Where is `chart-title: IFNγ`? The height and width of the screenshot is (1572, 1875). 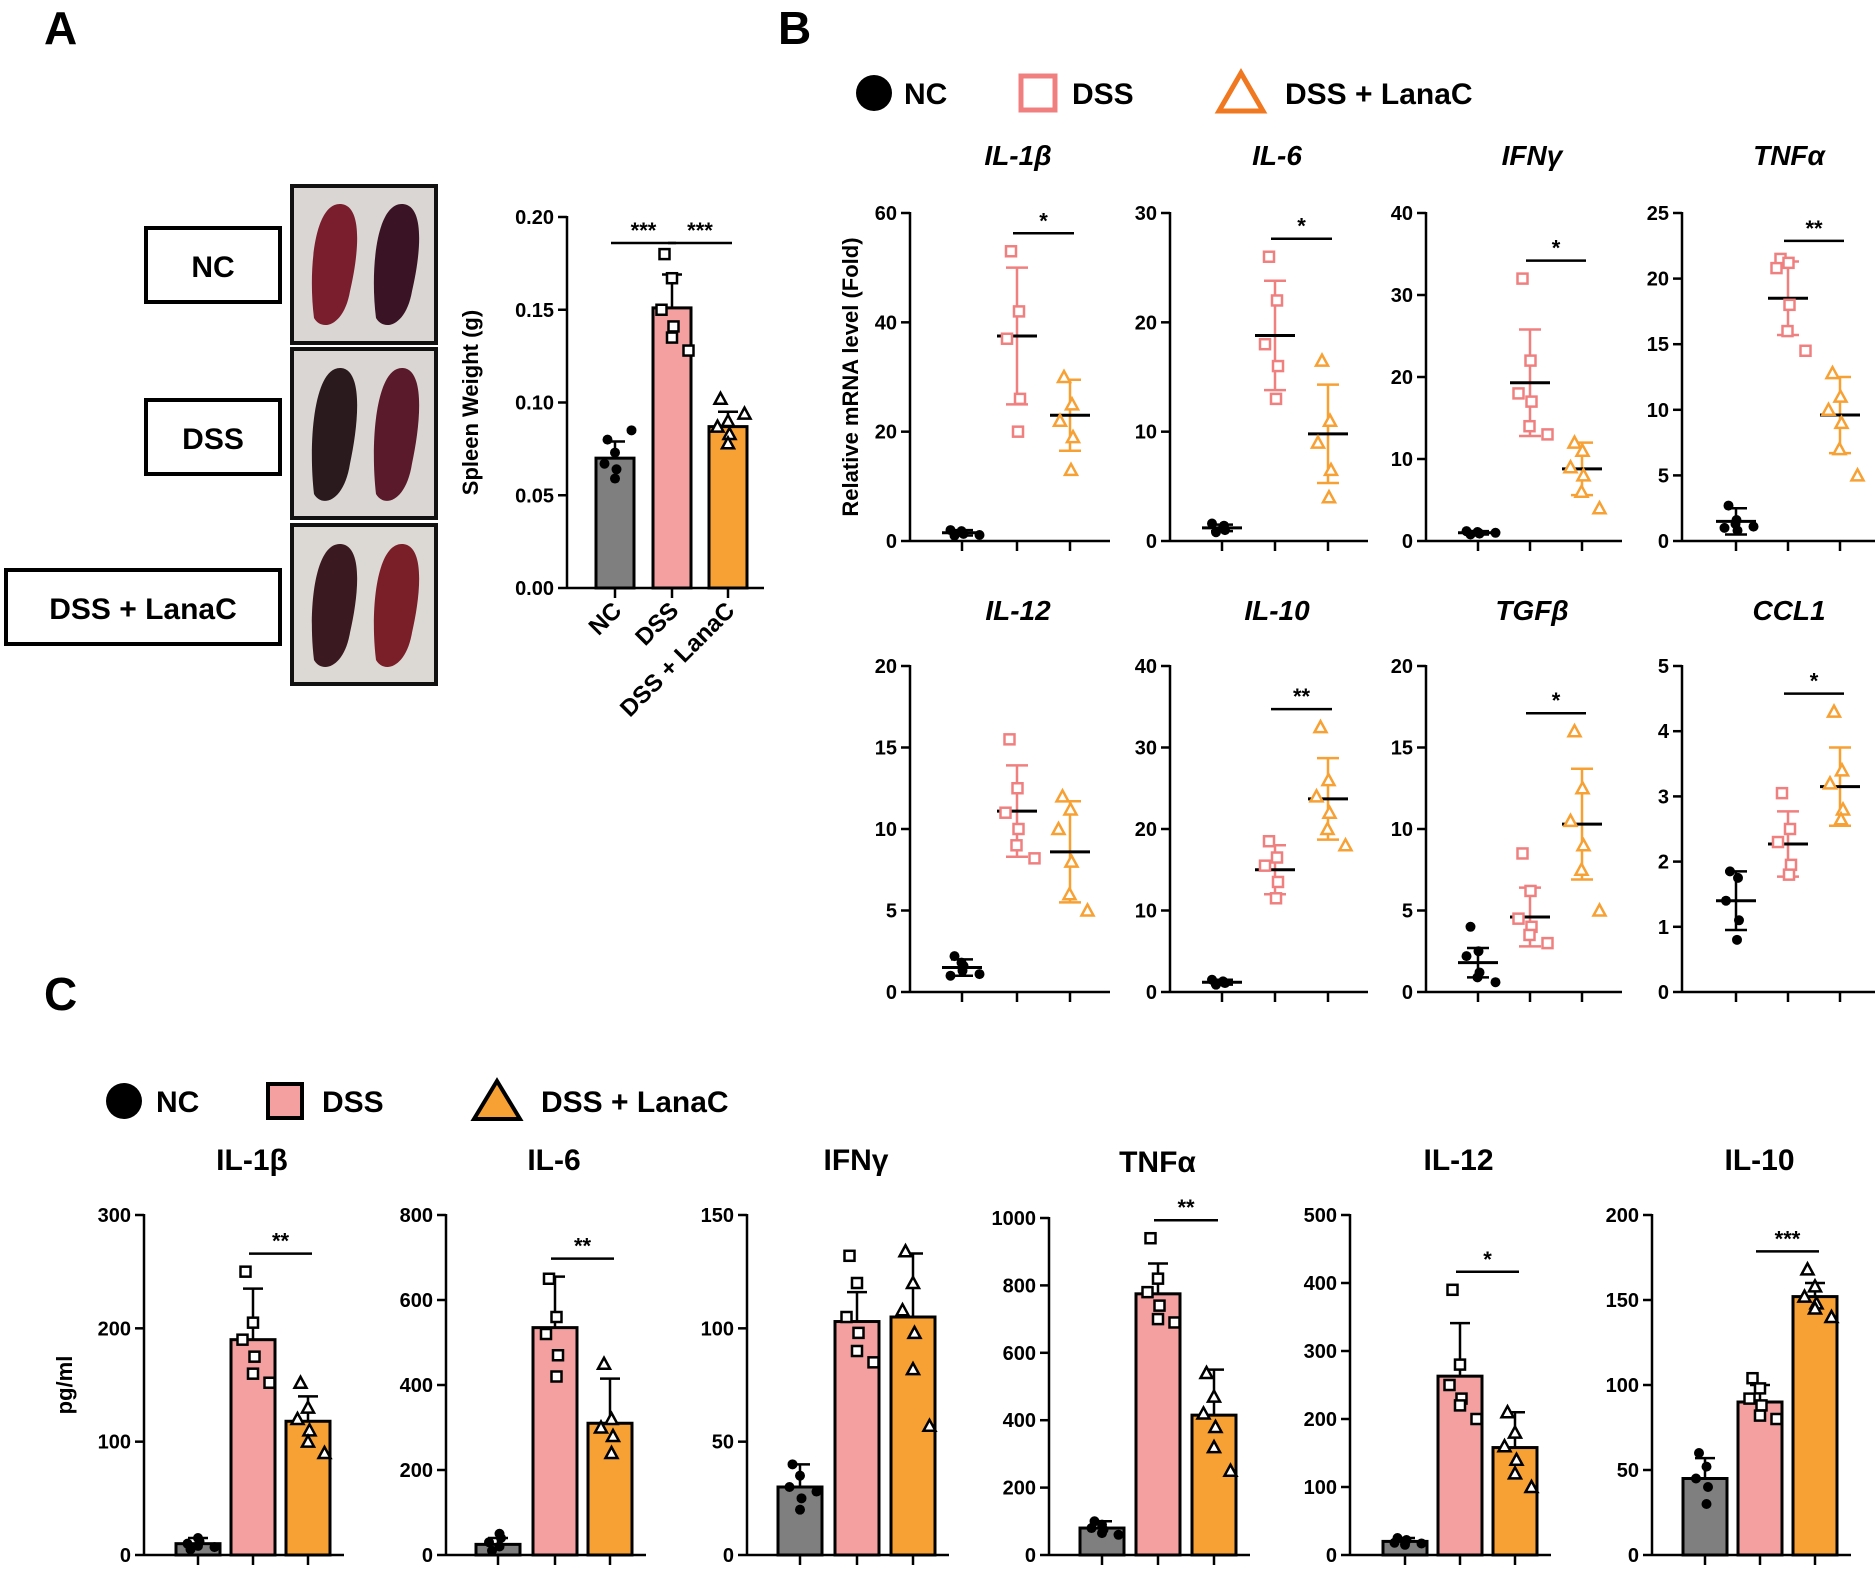
chart-title: IFNγ is located at coordinates (855, 1160).